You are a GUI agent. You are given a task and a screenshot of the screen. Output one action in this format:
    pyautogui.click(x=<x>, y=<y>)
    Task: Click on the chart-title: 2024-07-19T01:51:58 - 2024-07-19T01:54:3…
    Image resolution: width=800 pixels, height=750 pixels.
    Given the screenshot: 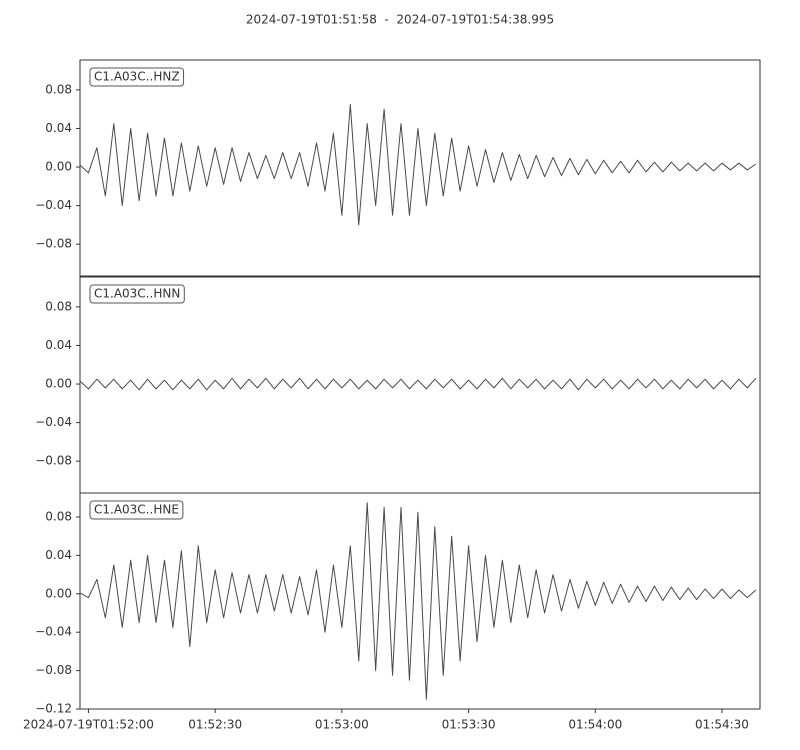 What is the action you would take?
    pyautogui.click(x=400, y=20)
    